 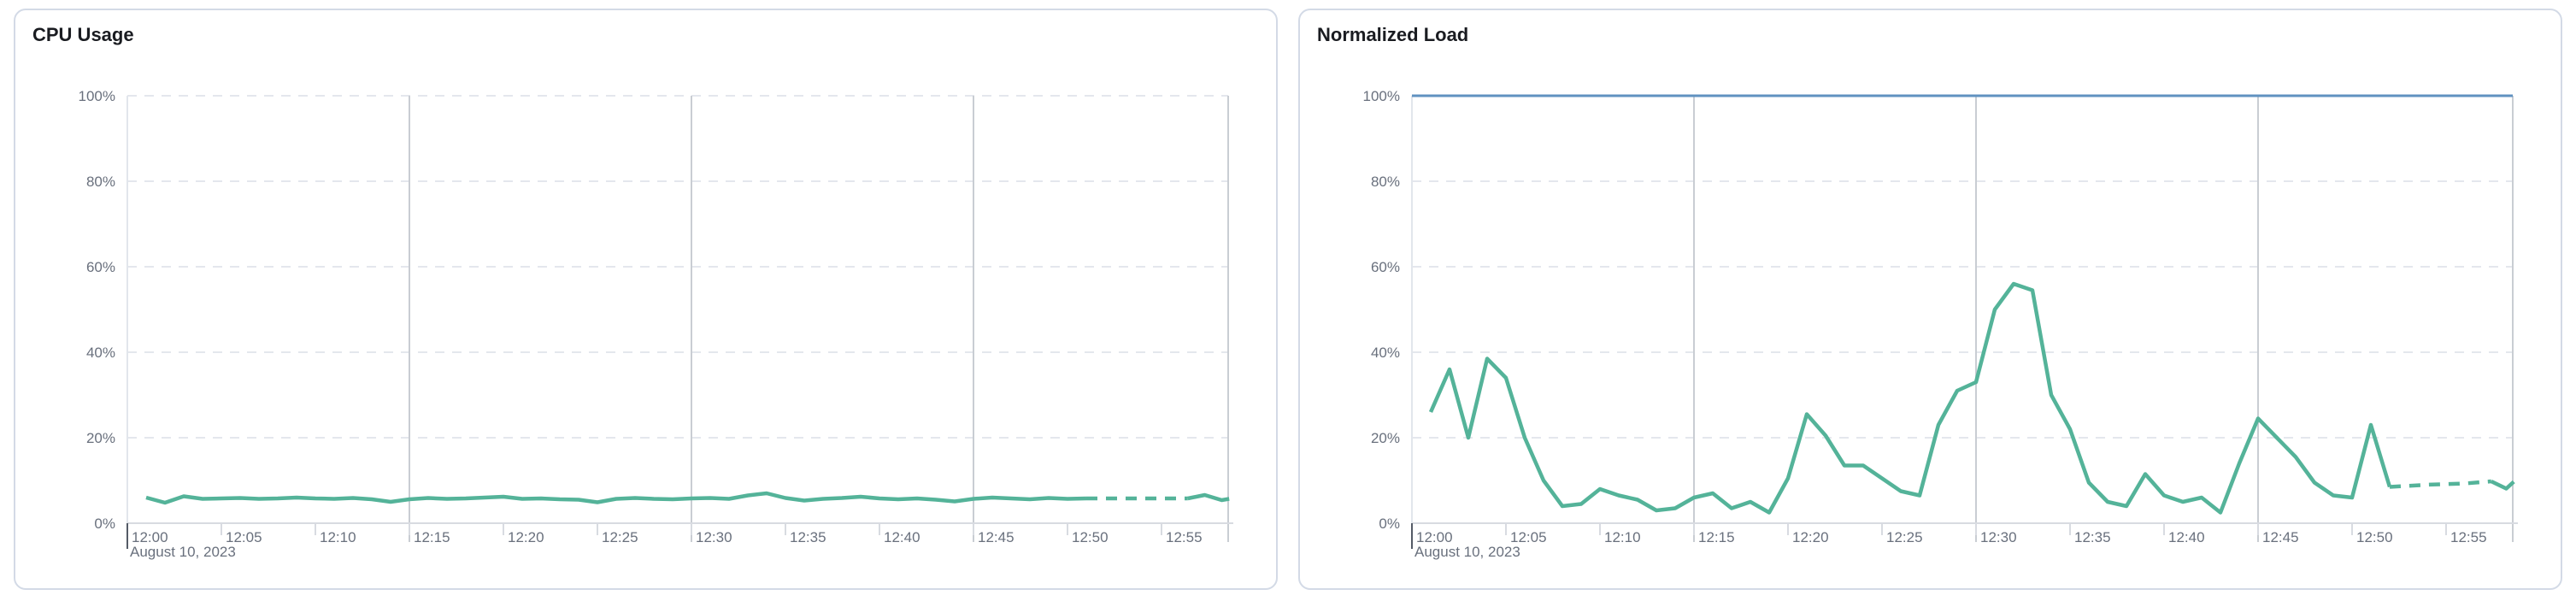 I want to click on panel-title-normalized-load: Normalized Load, so click(x=1393, y=34).